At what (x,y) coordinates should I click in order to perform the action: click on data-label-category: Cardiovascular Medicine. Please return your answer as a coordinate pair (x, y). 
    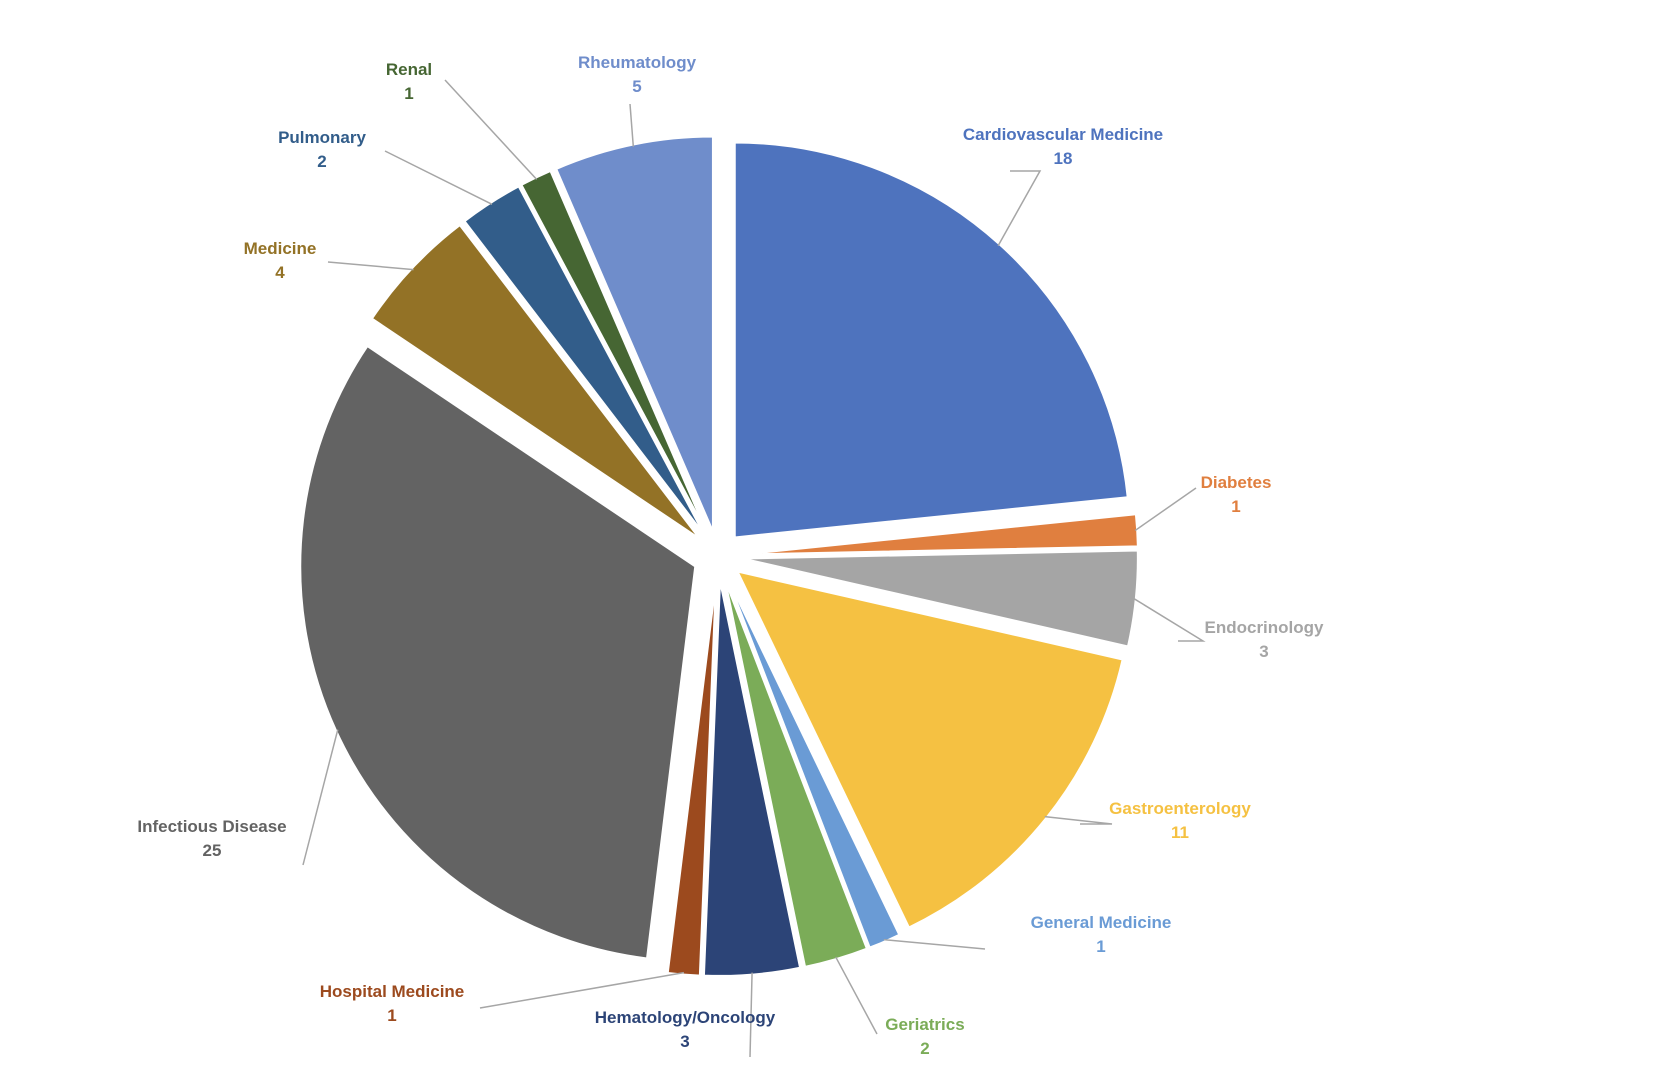
    Looking at the image, I should click on (1063, 134).